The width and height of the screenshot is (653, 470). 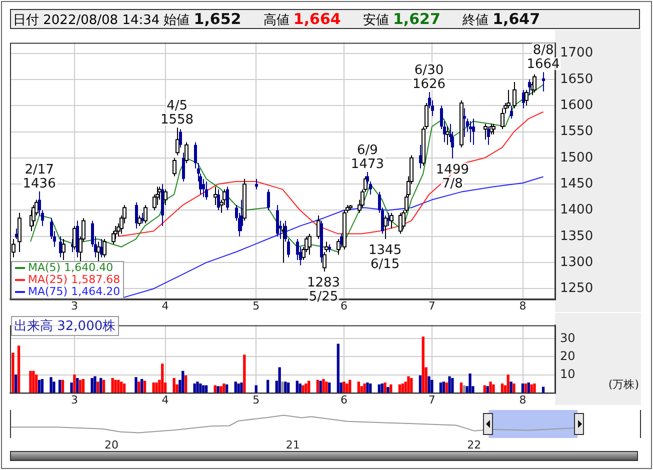 I want to click on annotation: 8/8 1664, so click(x=543, y=57).